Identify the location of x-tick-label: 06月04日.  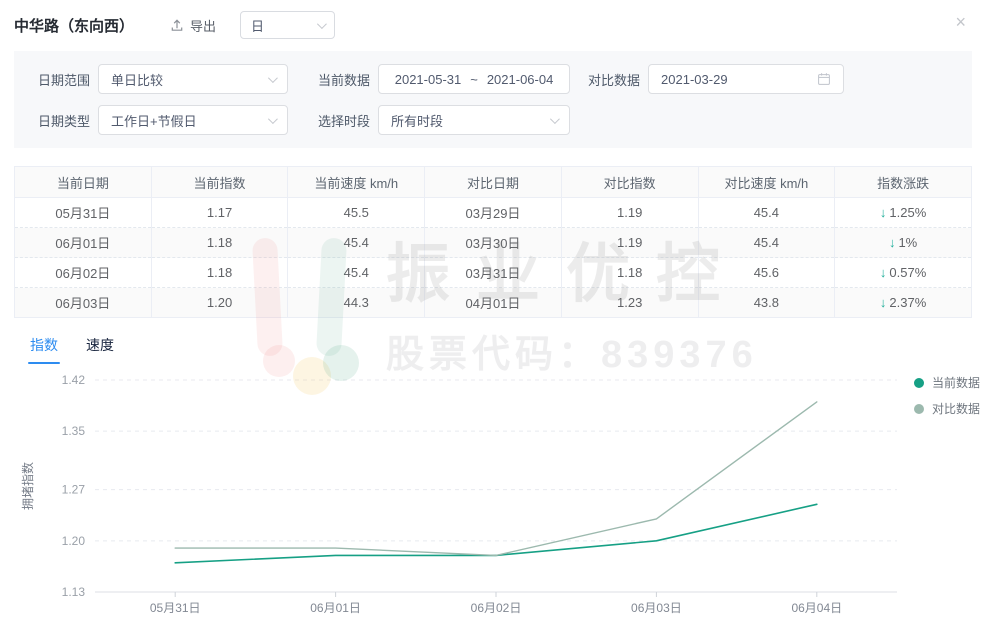
(816, 608).